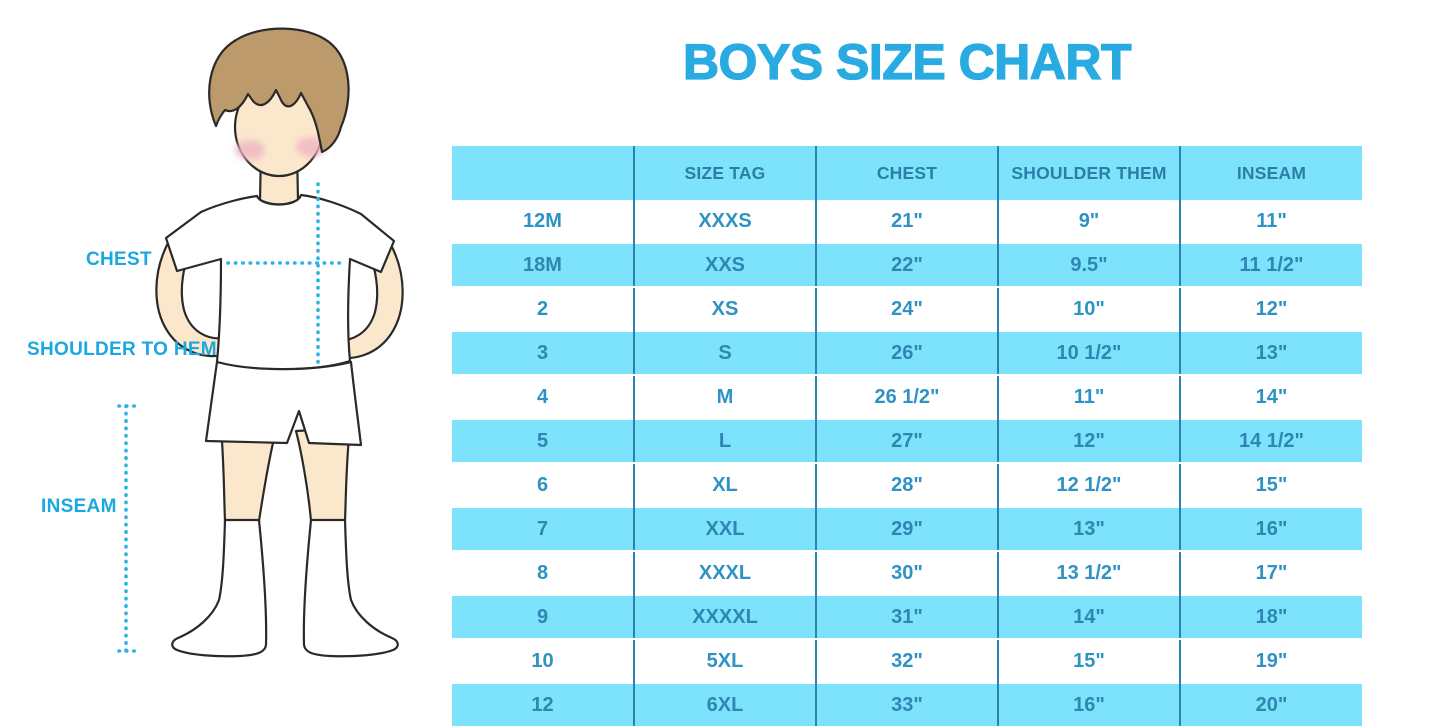 Image resolution: width=1445 pixels, height=728 pixels. What do you see at coordinates (1270, 441) in the screenshot?
I see `measurement-cell: 14 1/2"` at bounding box center [1270, 441].